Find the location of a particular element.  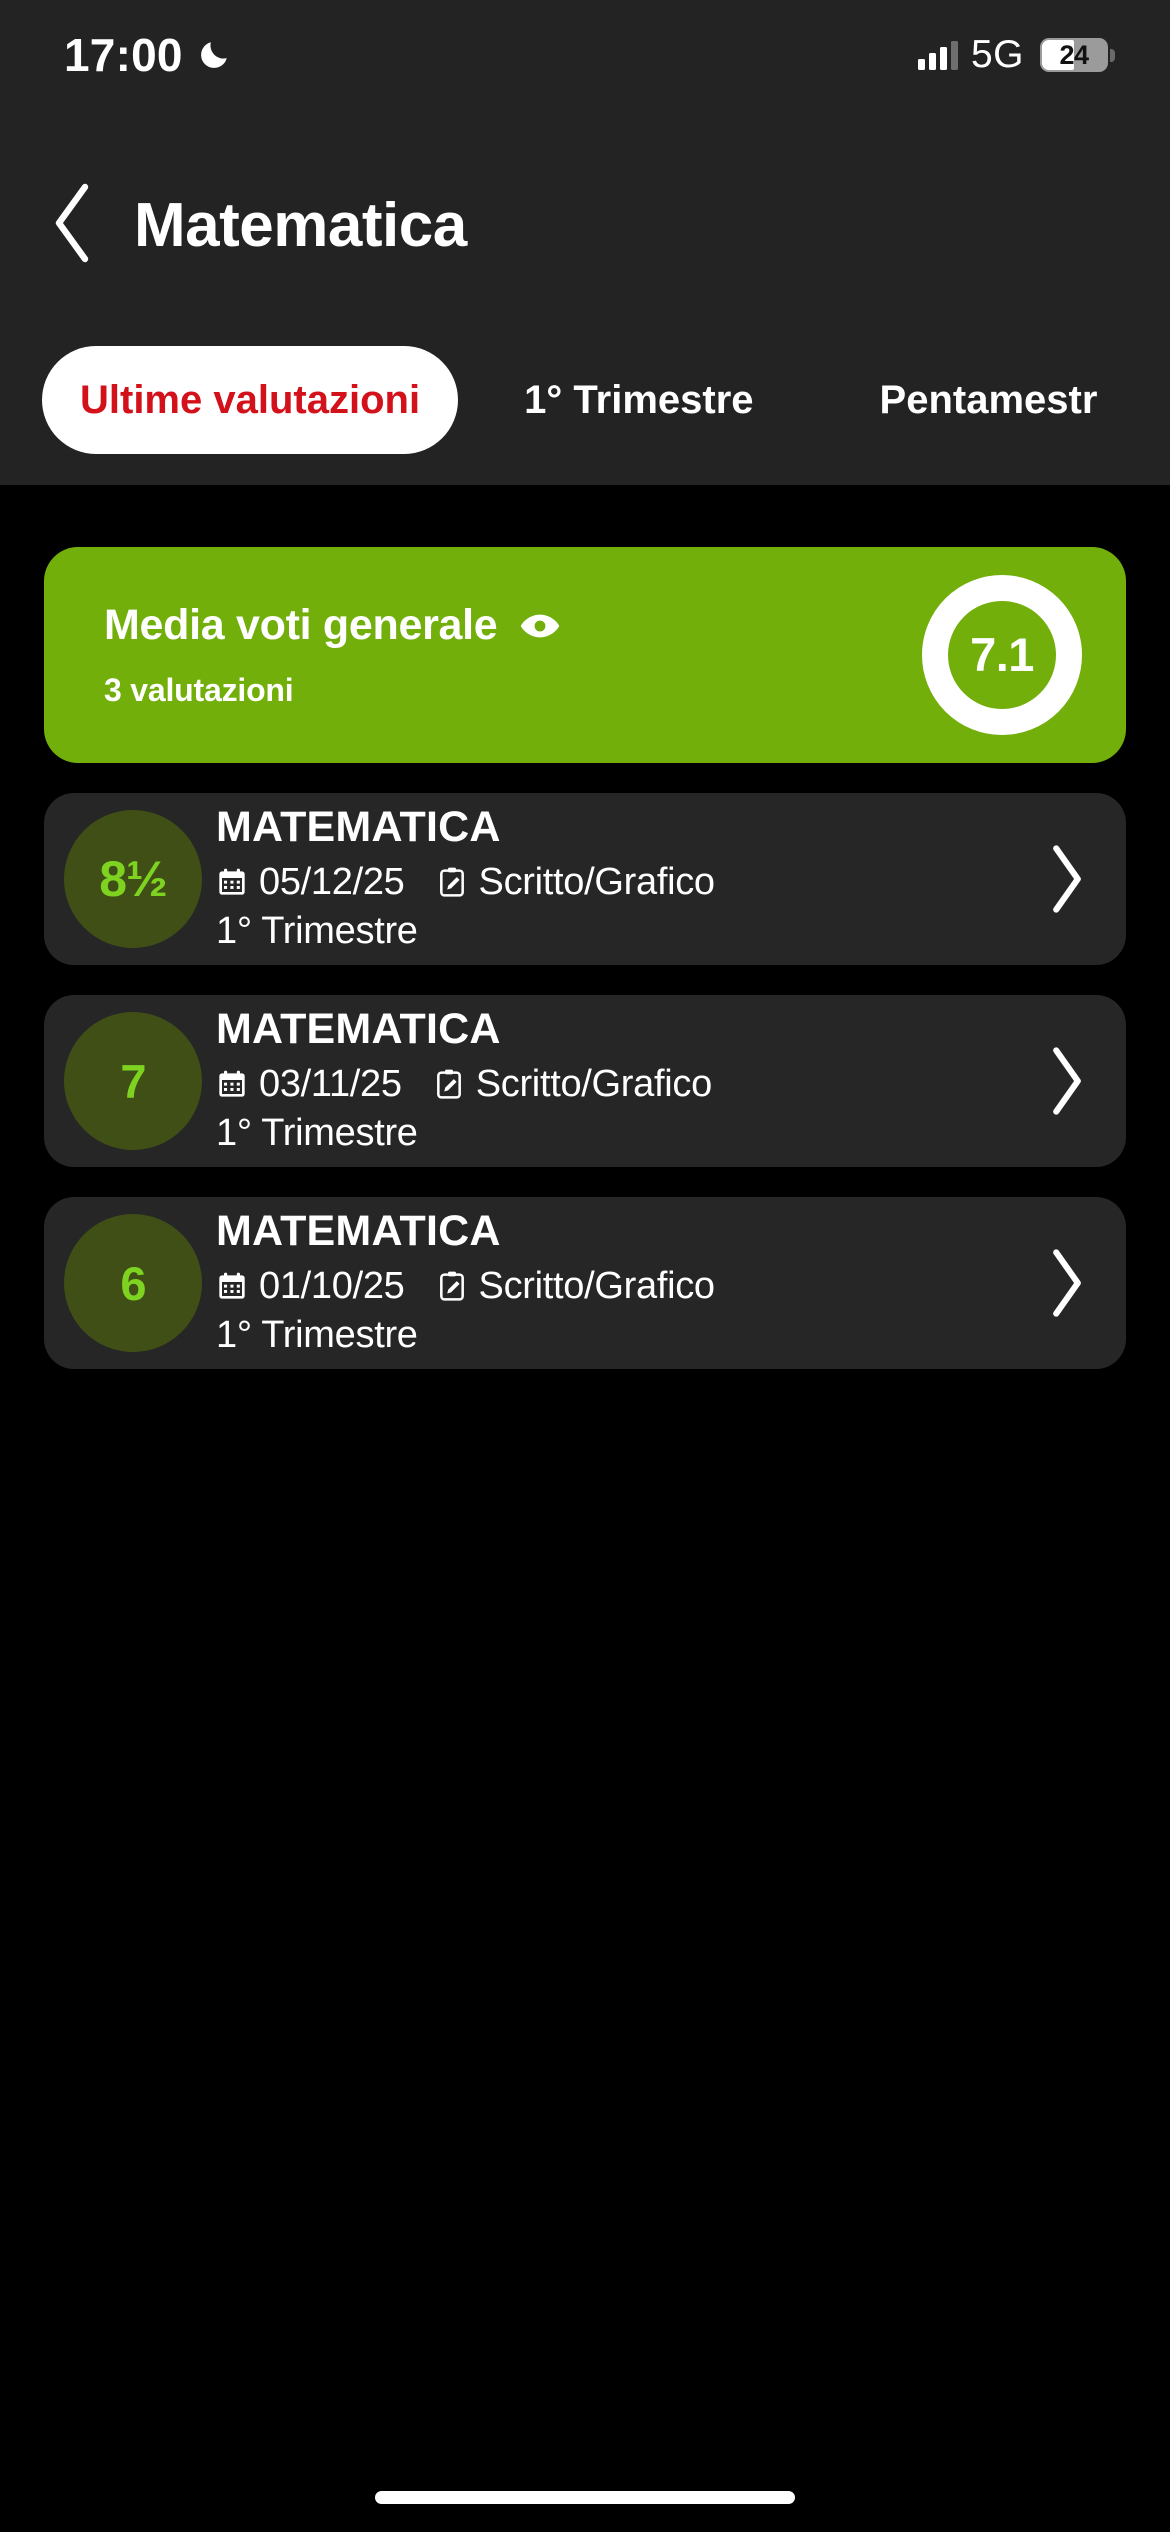

navigation-bar: Matematica is located at coordinates (585, 225).